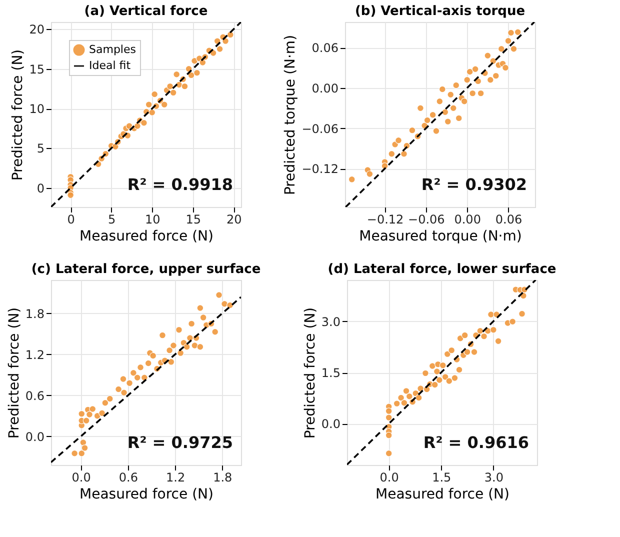  What do you see at coordinates (508, 219) in the screenshot?
I see `x-tick-label: 0.06` at bounding box center [508, 219].